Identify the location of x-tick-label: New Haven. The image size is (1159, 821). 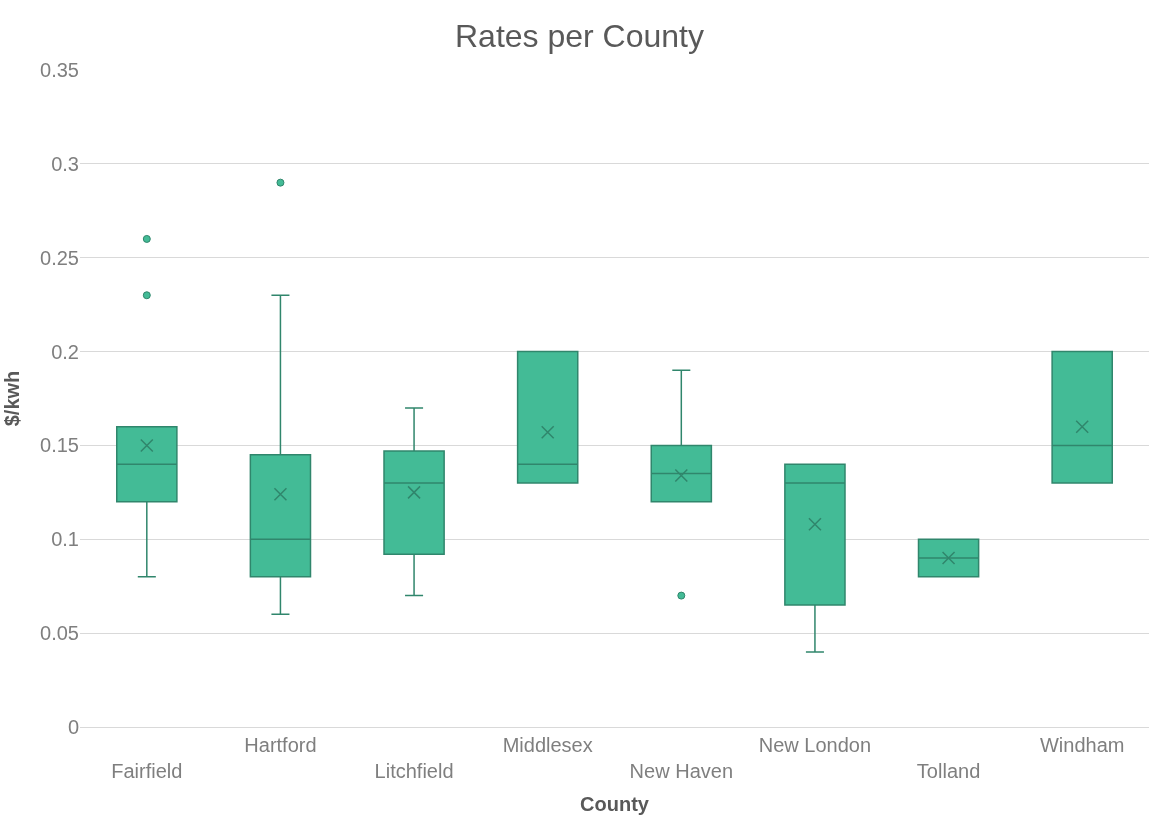
(681, 771).